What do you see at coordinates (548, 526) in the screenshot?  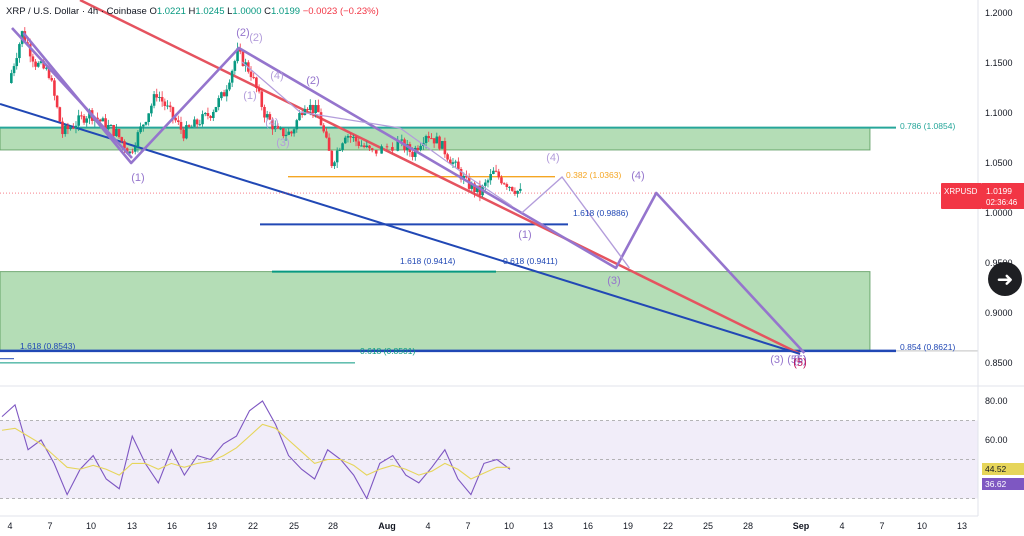 I see `x-tick-label: 13` at bounding box center [548, 526].